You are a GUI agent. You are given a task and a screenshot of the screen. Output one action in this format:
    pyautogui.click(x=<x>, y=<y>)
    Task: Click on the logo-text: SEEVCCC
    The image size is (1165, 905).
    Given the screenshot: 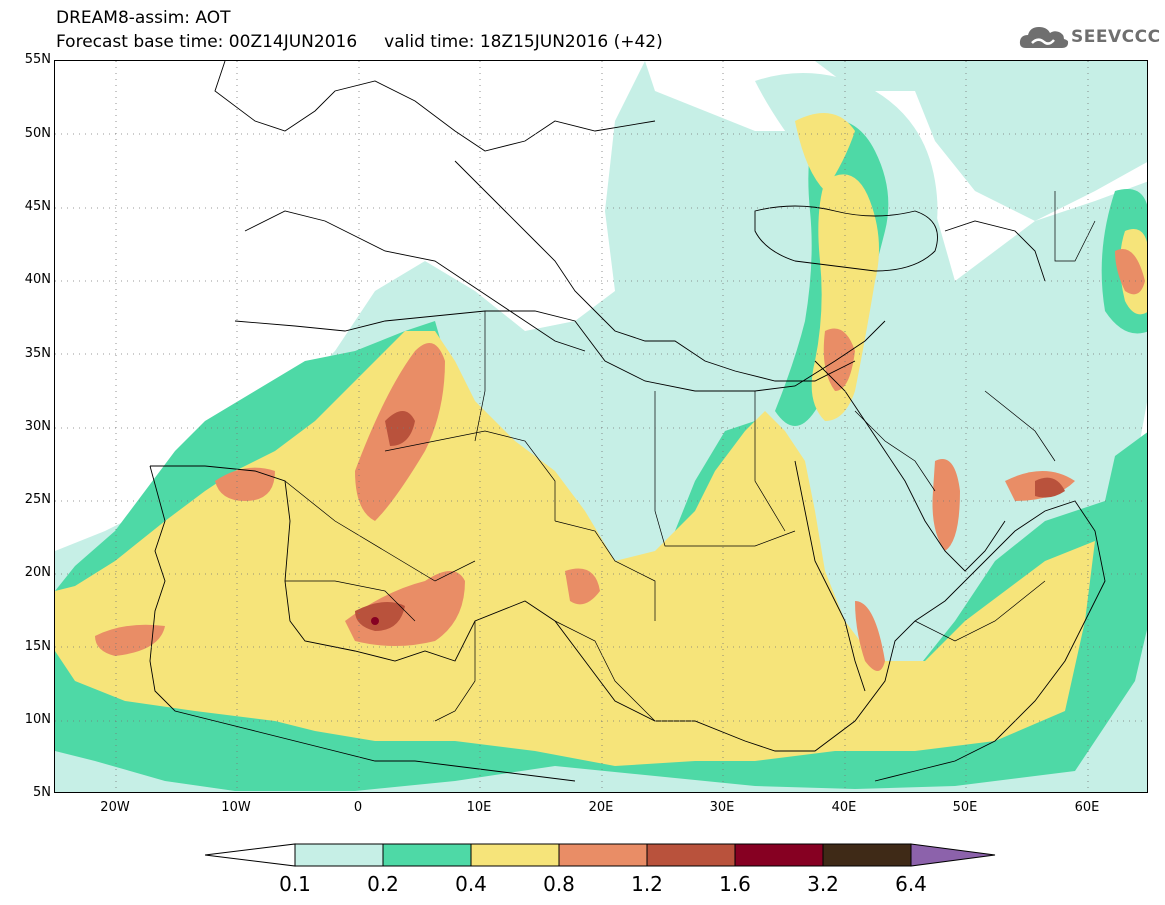 What is the action you would take?
    pyautogui.click(x=1116, y=37)
    